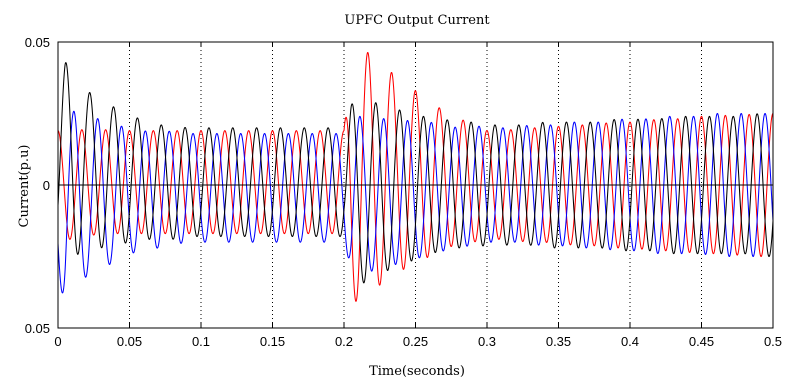 The height and width of the screenshot is (381, 785). Describe the element at coordinates (558, 341) in the screenshot. I see `x-tick-label: 0.35` at that location.